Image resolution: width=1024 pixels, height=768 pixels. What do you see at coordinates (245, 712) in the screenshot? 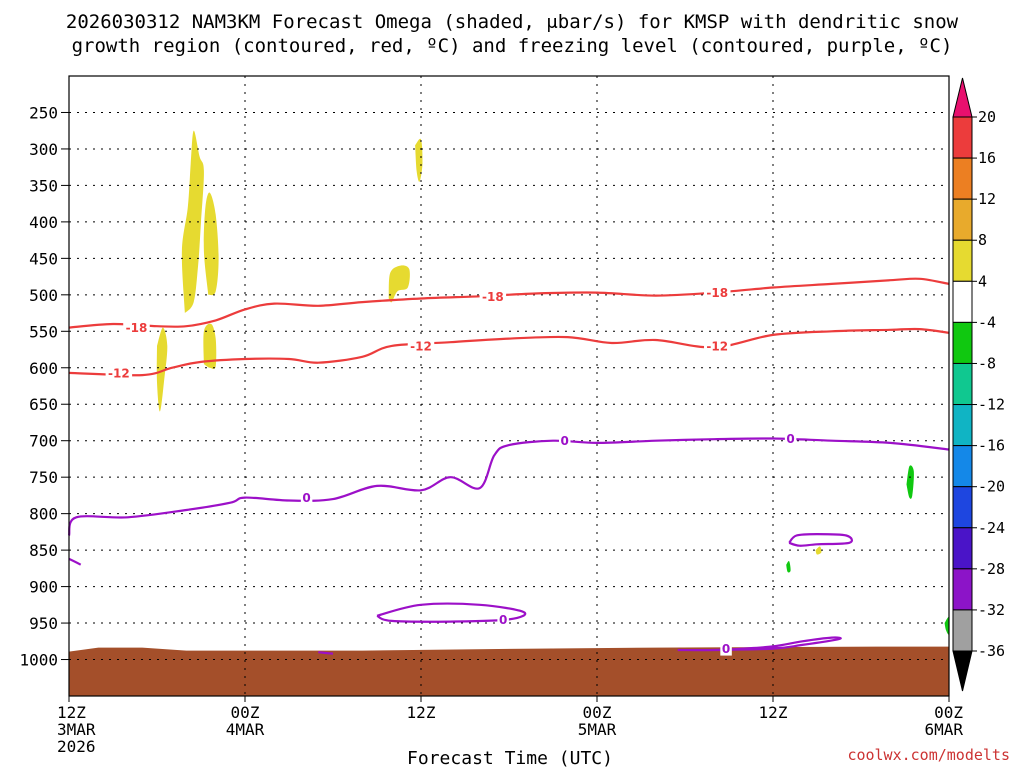
I see `x-tick-label-1-0: 00Z` at bounding box center [245, 712].